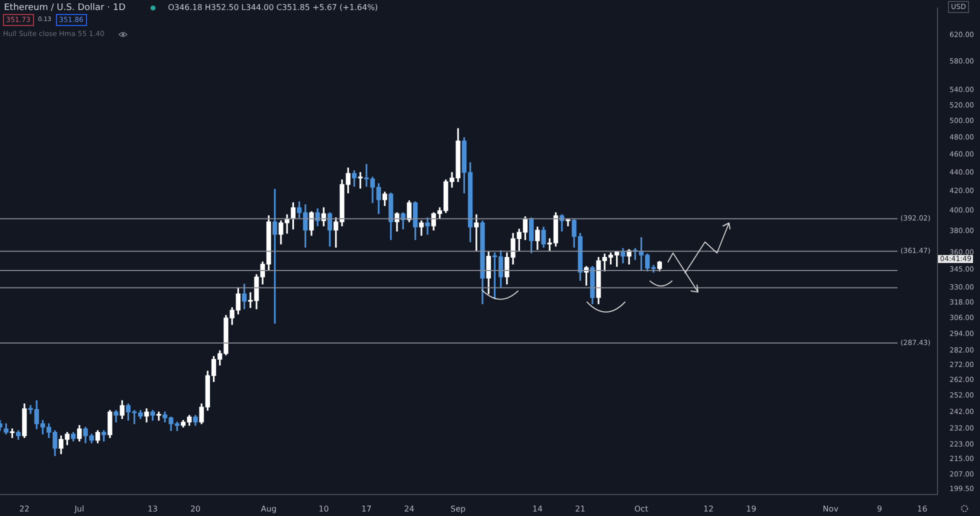 The width and height of the screenshot is (980, 516). Describe the element at coordinates (366, 509) in the screenshot. I see `x-tick-label: 17` at that location.